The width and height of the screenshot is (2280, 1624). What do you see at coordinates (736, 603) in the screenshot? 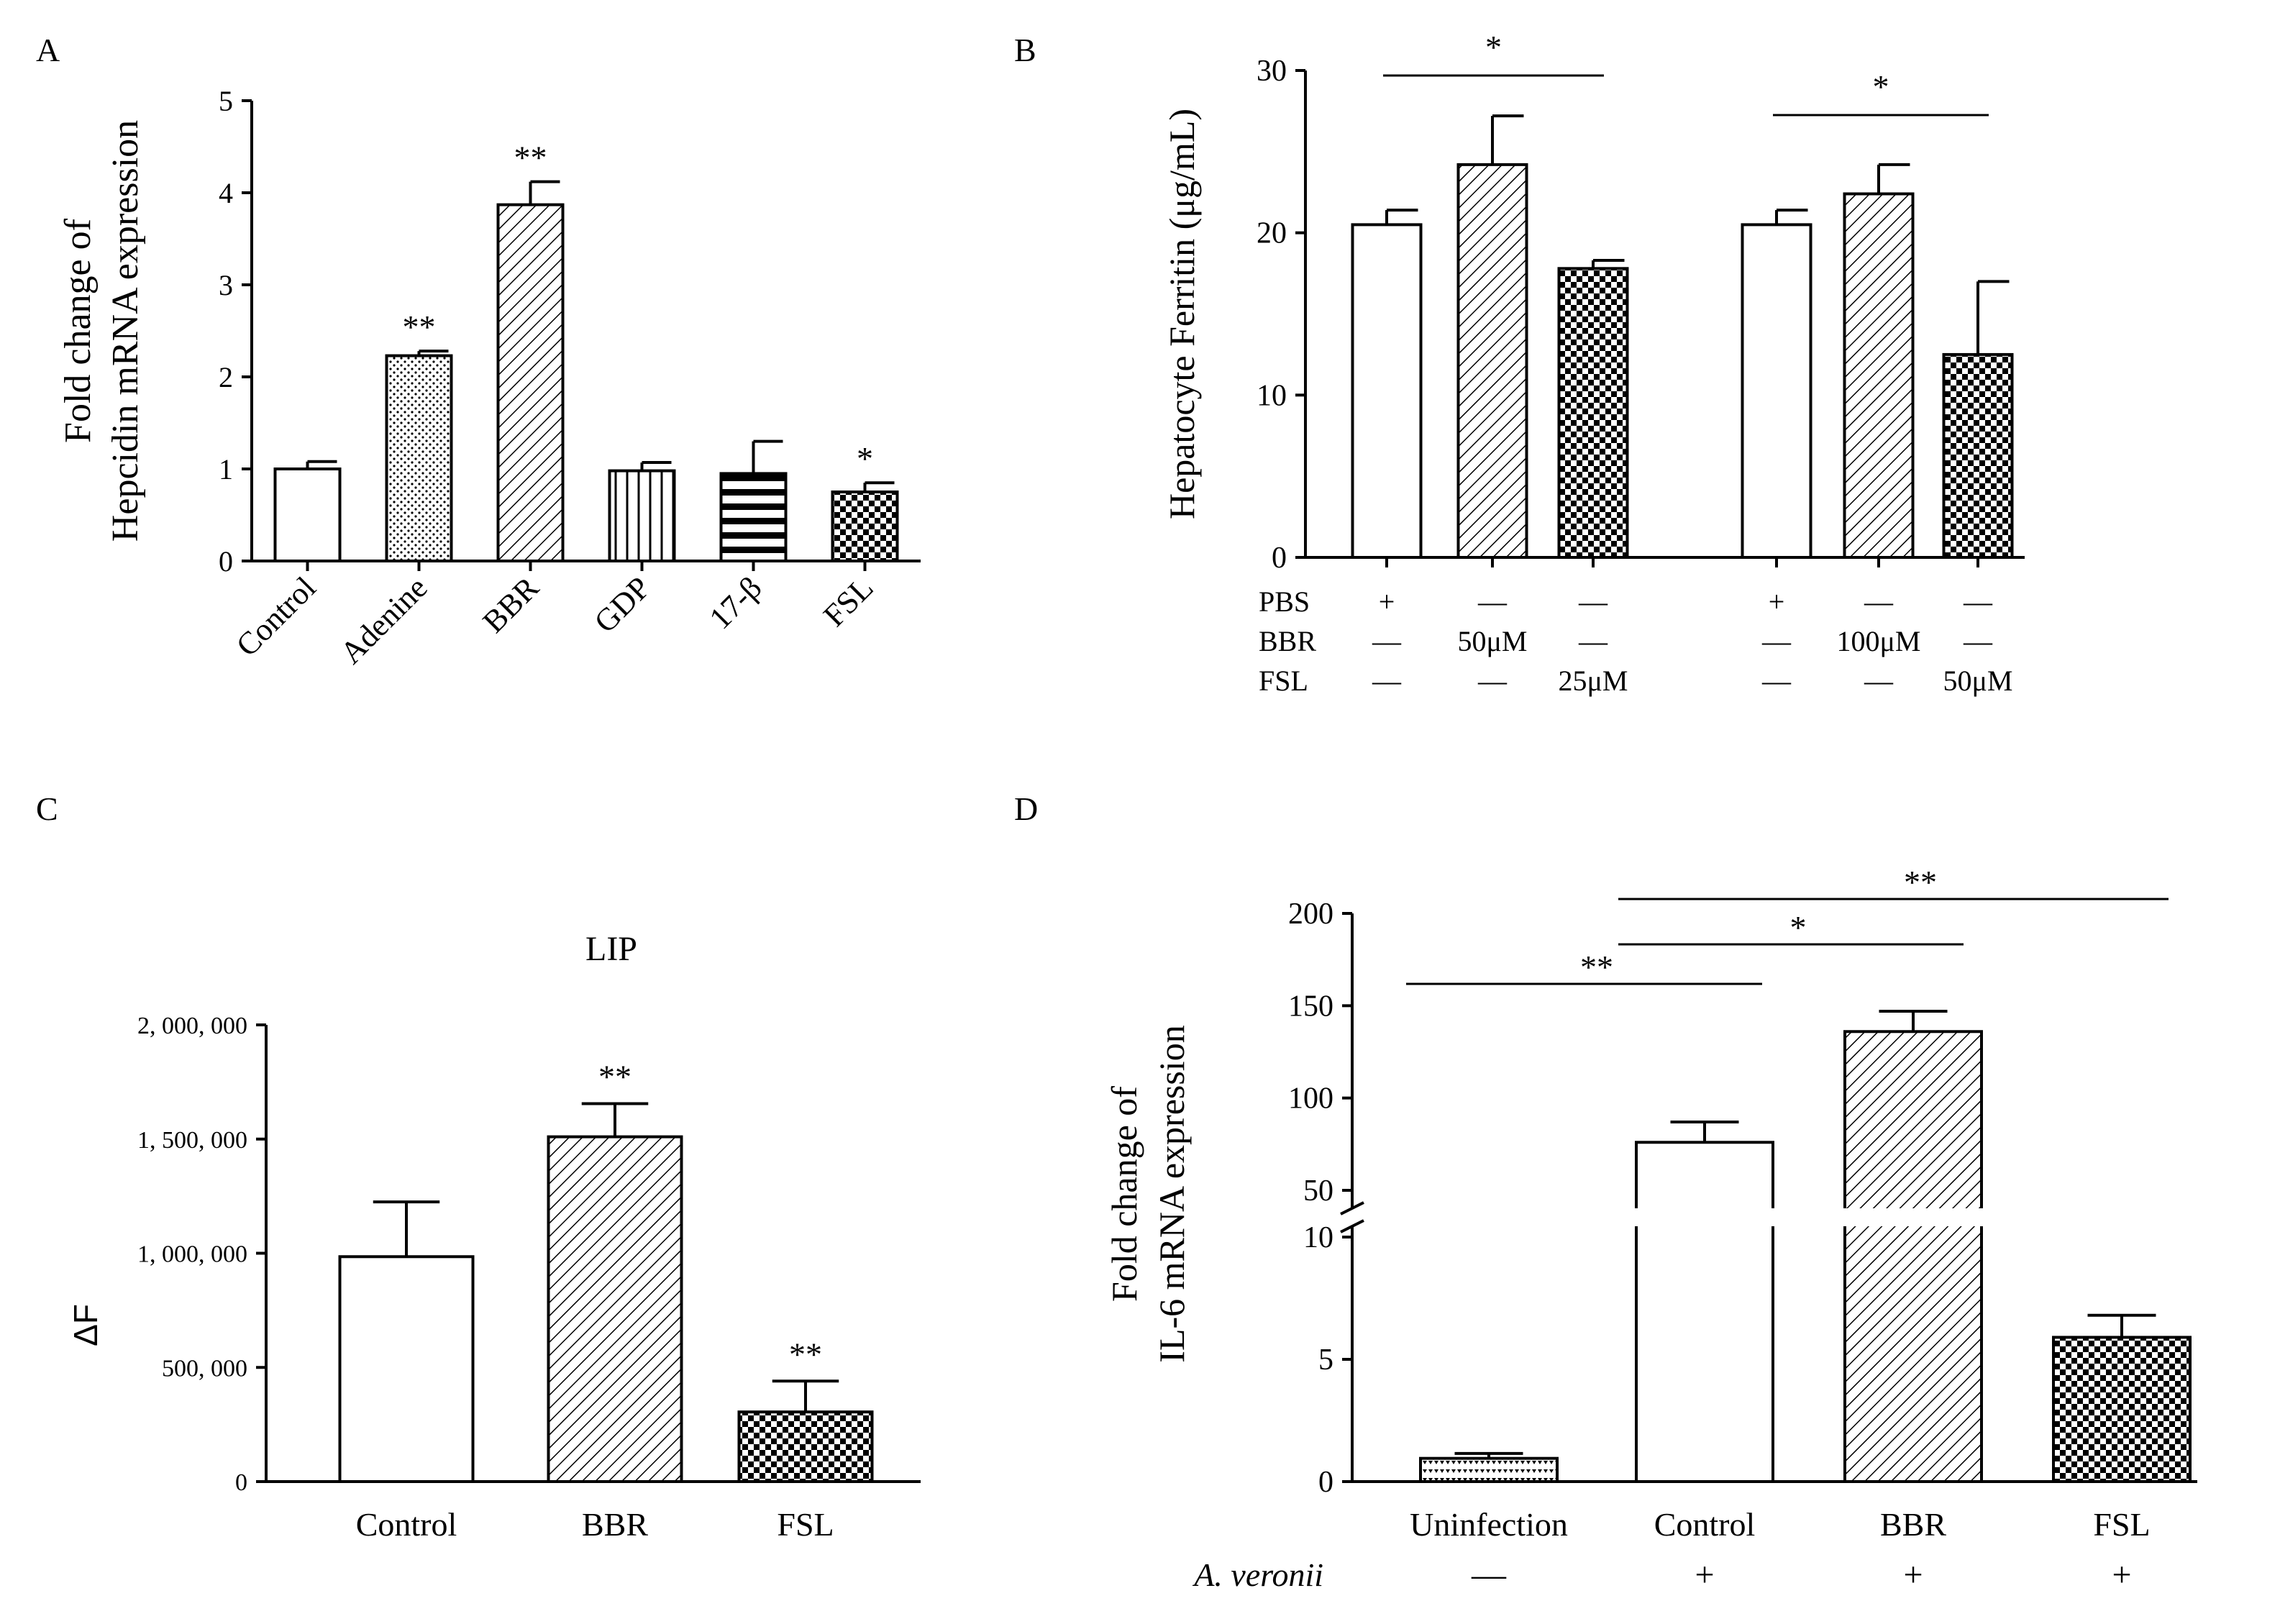
I see `panel-a-x-tick-label: 17-β` at bounding box center [736, 603].